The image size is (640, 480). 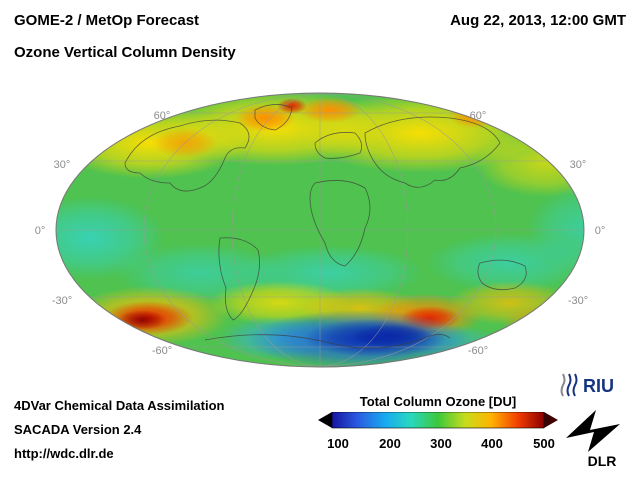 What do you see at coordinates (62, 301) in the screenshot?
I see `lat-label-30s-left: -30°` at bounding box center [62, 301].